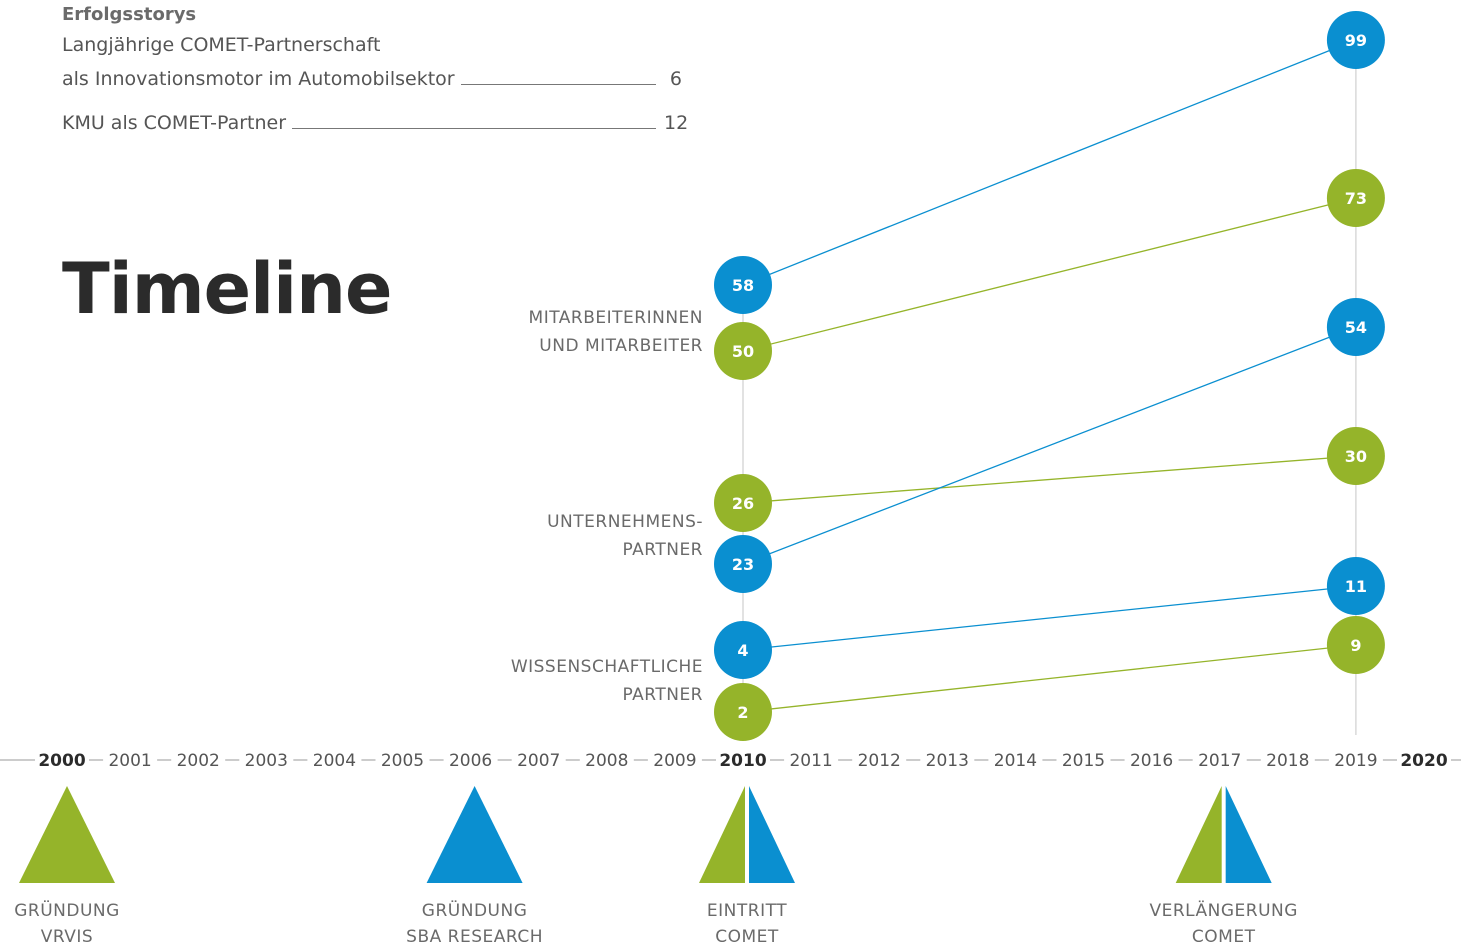 The width and height of the screenshot is (1461, 950). Describe the element at coordinates (474, 834) in the screenshot. I see `milestone-triangle-2006` at that location.